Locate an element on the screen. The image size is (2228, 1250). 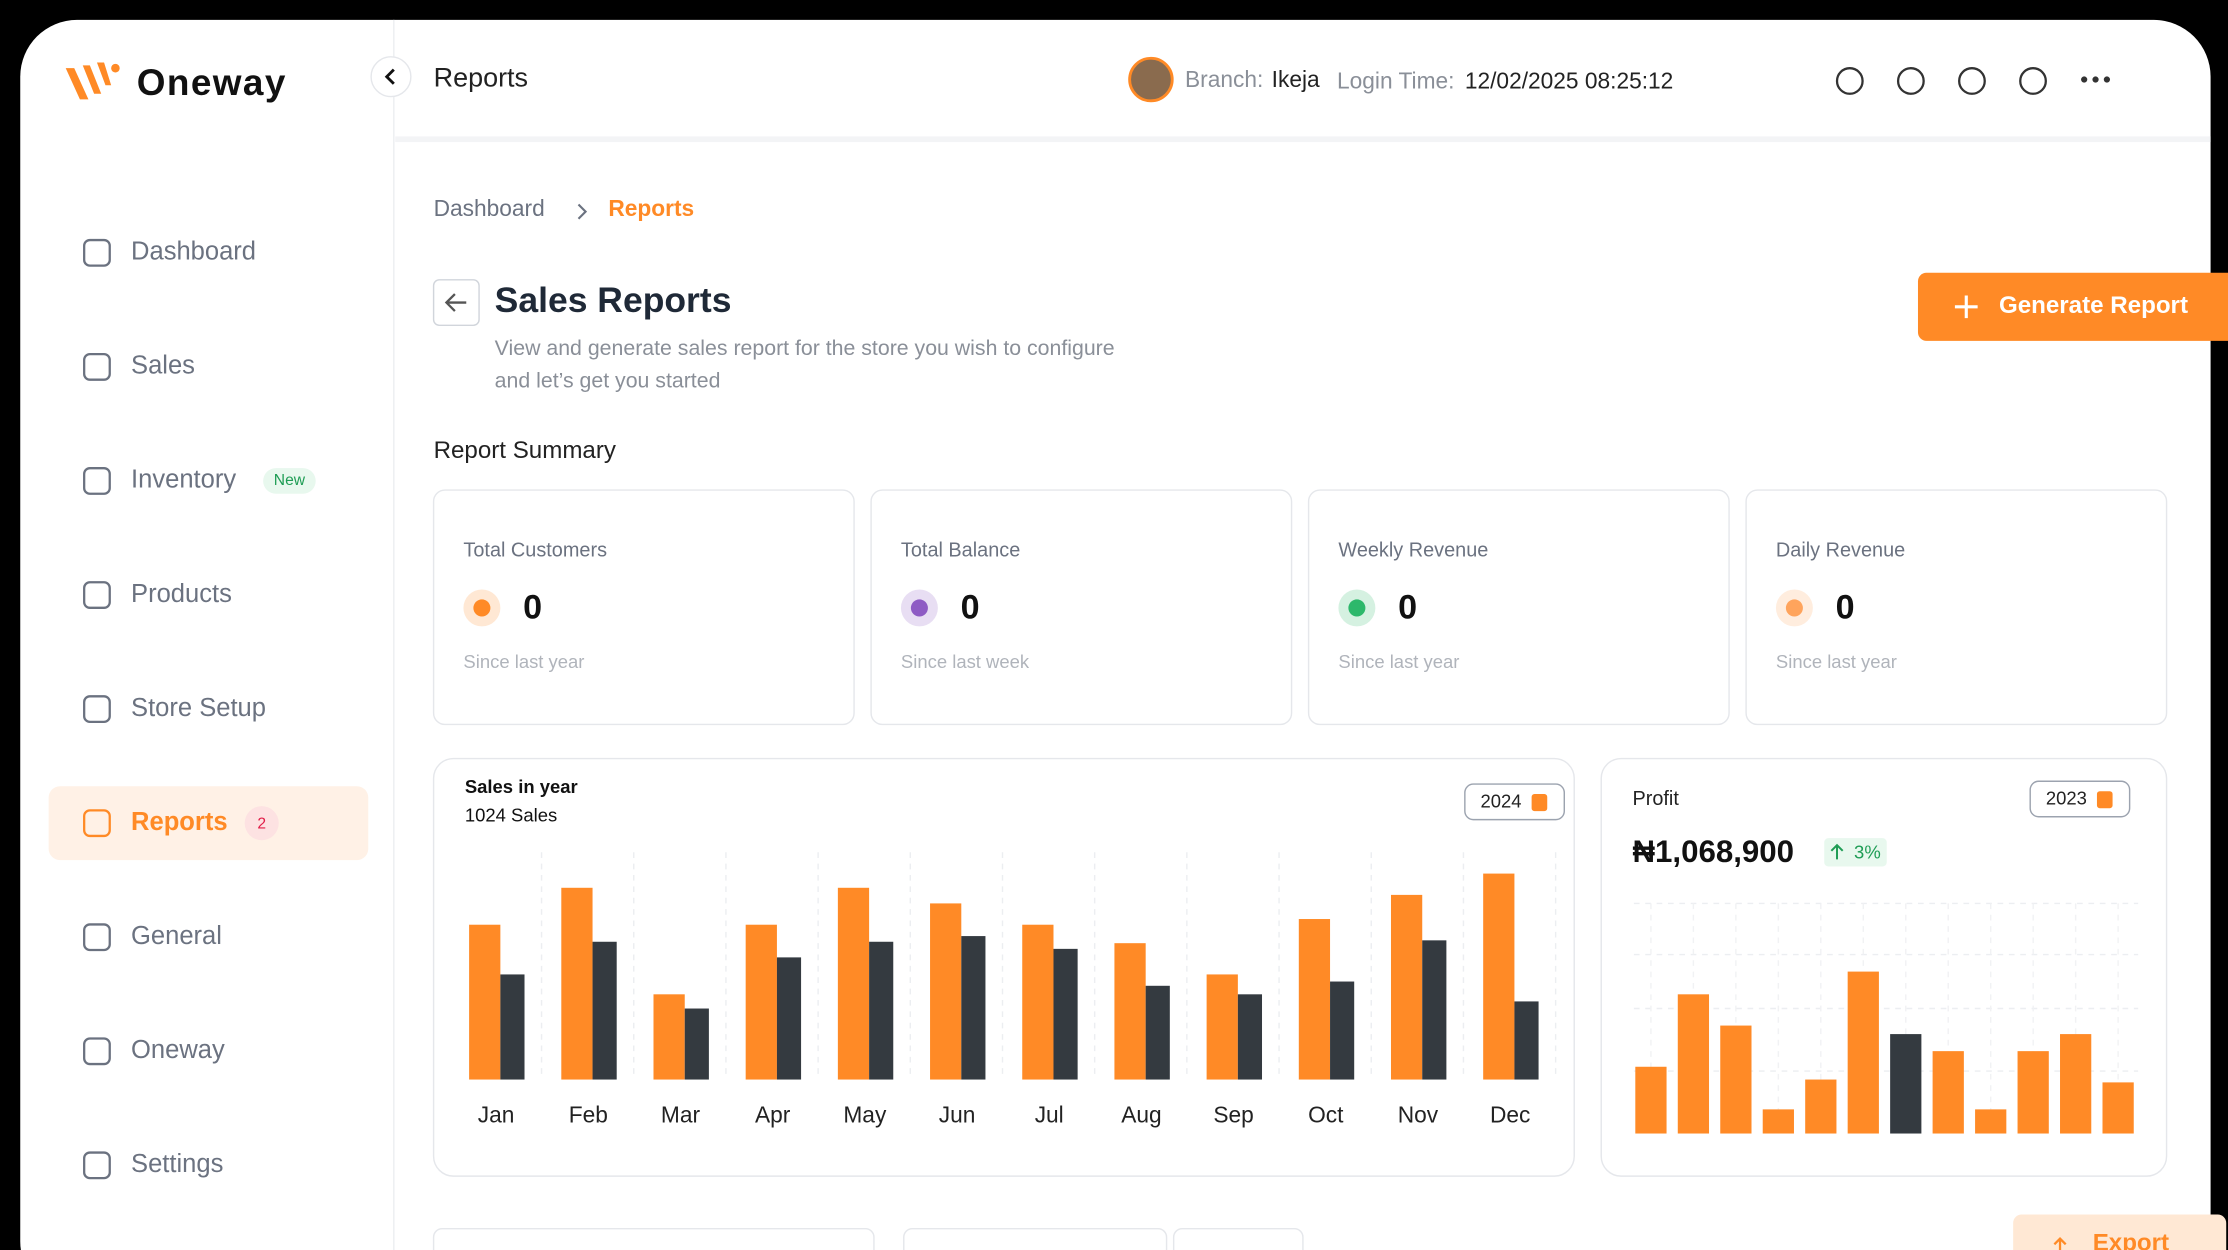
x-tick-label: May is located at coordinates (865, 1114).